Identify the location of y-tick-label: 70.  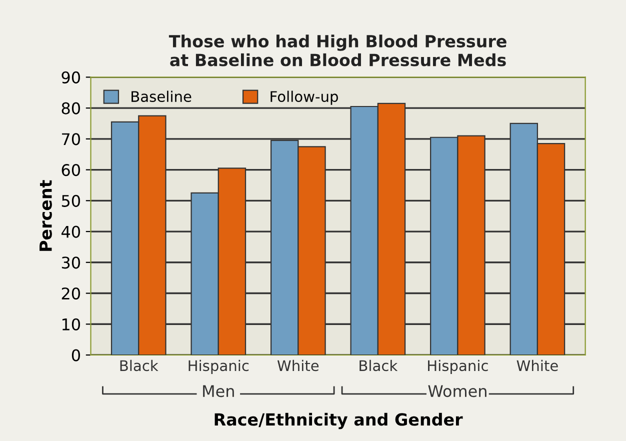
(71, 139).